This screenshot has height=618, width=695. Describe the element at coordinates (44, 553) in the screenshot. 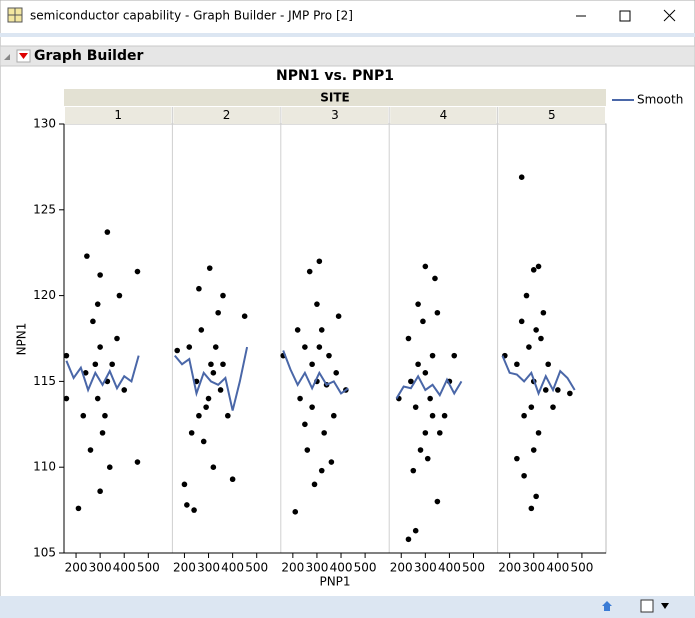

I see `y-tick-label: 105` at that location.